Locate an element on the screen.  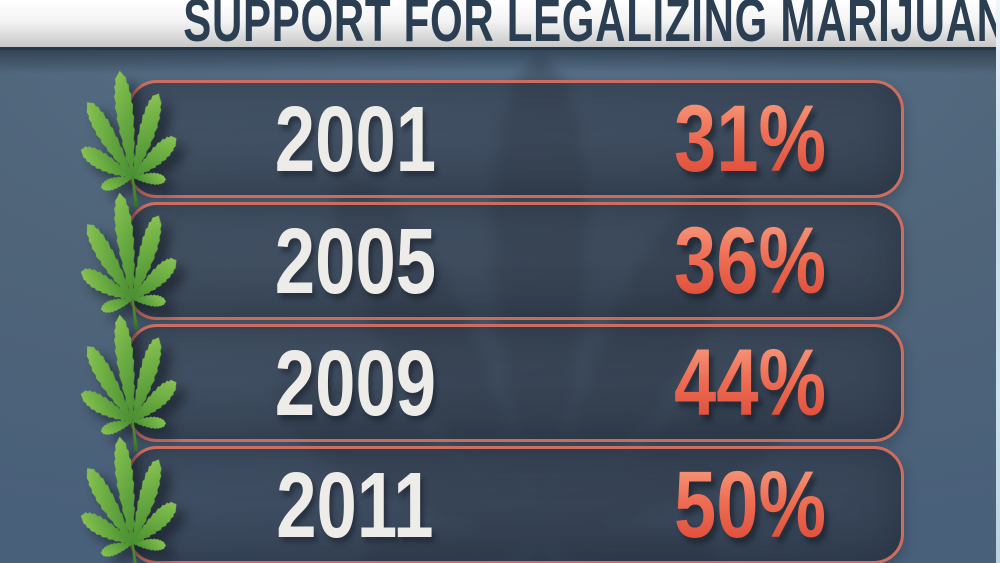
percent-value: 50% is located at coordinates (750, 504).